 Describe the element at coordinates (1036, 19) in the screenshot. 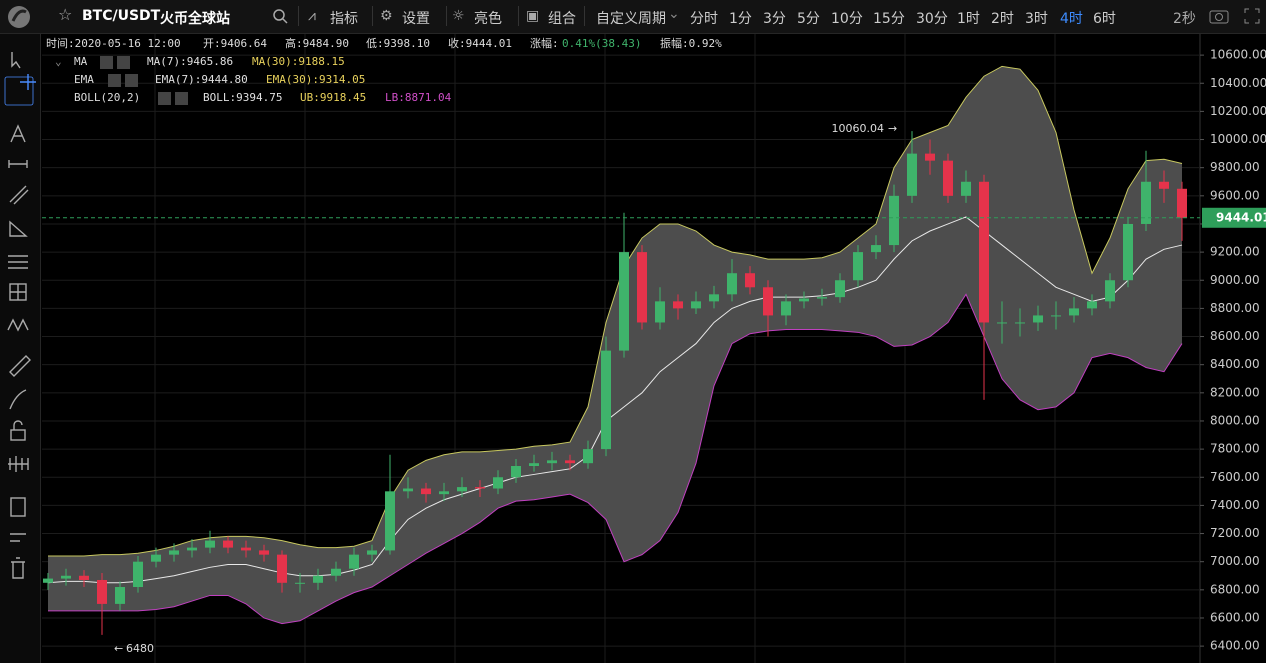

I see `period-option: 3时` at that location.